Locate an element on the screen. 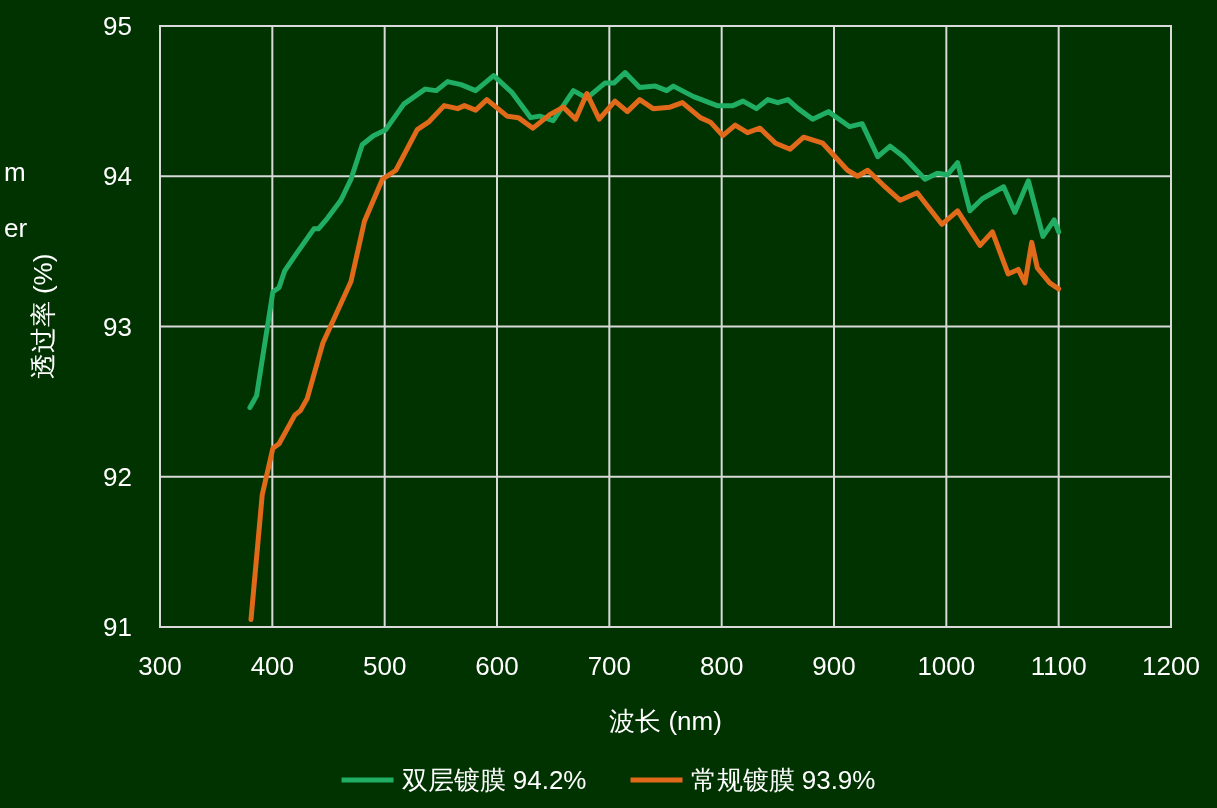 The image size is (1217, 808). x-tick-label: 500 is located at coordinates (384, 666).